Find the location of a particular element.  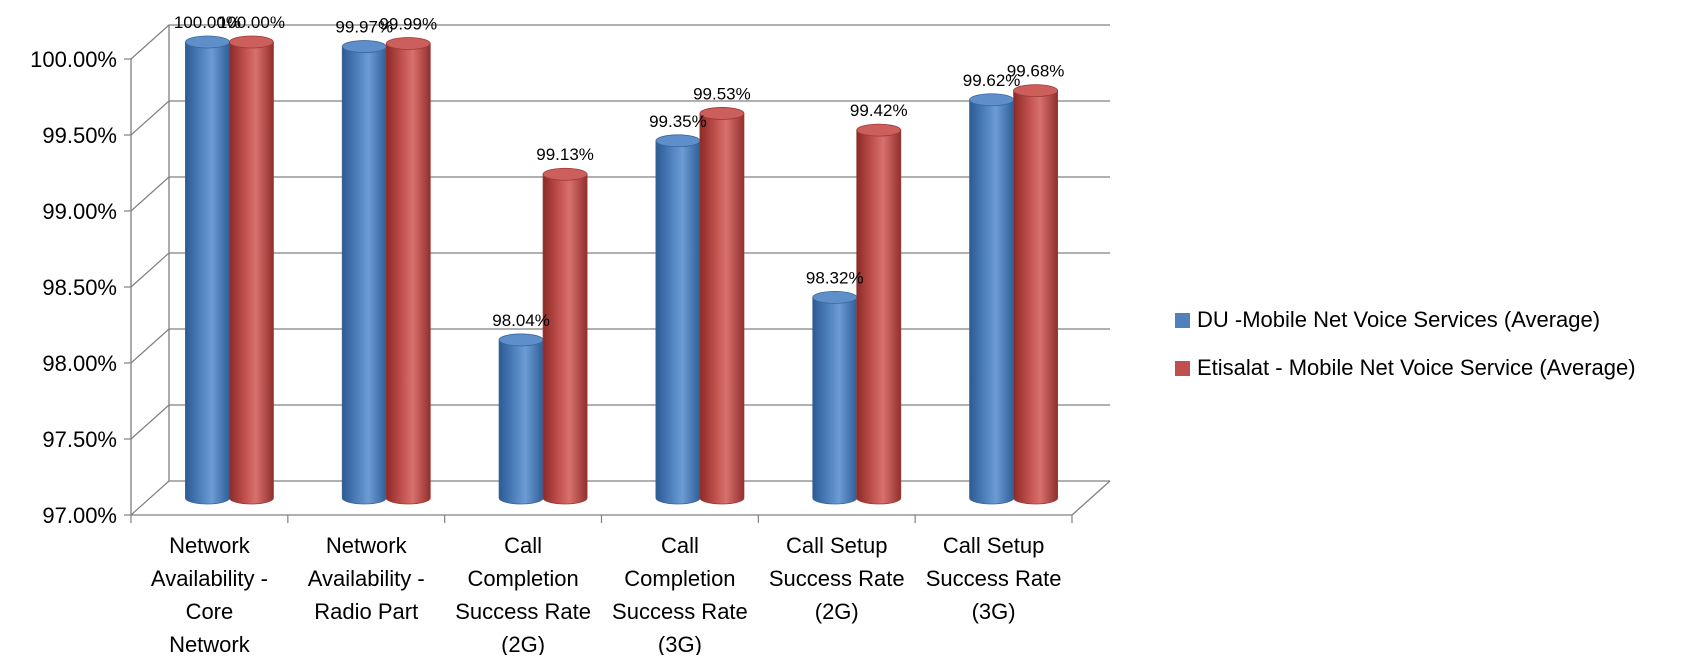

legend-item-du: DU -Mobile Net Voice Services (Average) is located at coordinates (1405, 320).